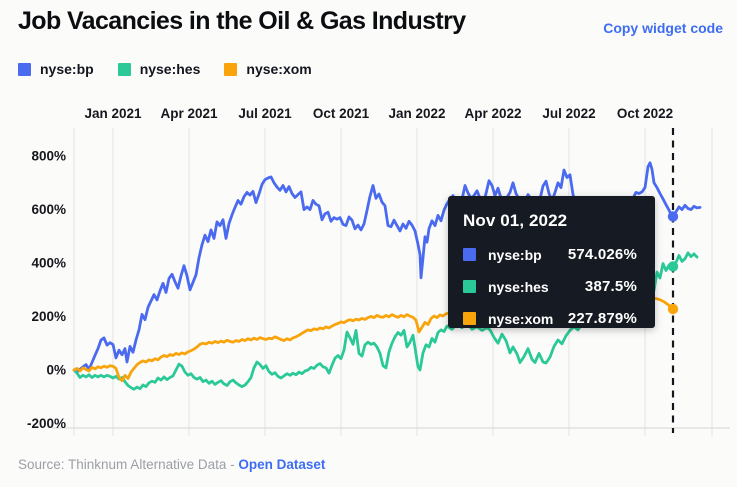 The width and height of the screenshot is (737, 487). What do you see at coordinates (610, 286) in the screenshot?
I see `tooltip-series-value: 387.5%` at bounding box center [610, 286].